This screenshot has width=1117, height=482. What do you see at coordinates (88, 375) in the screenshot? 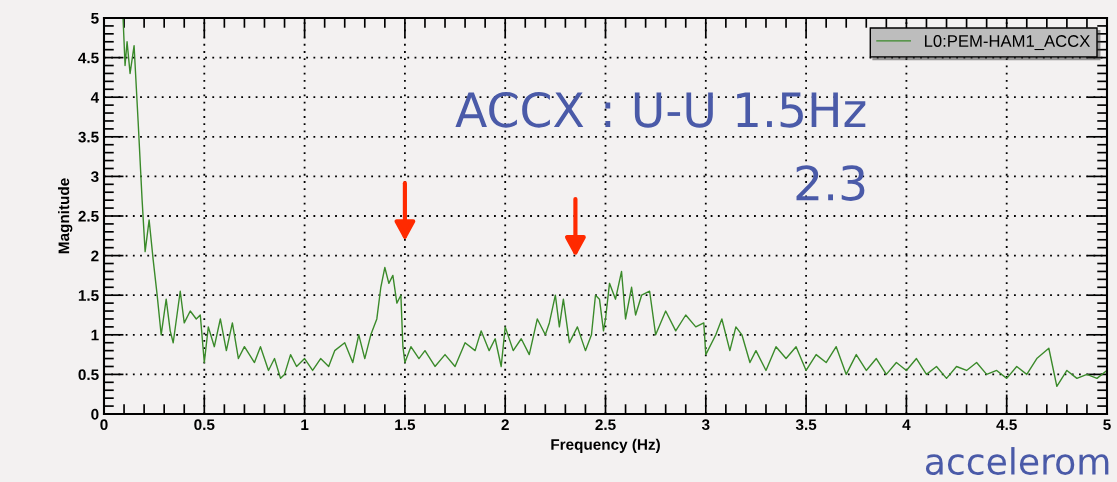
I see `y-tick-label: 0.5` at bounding box center [88, 375].